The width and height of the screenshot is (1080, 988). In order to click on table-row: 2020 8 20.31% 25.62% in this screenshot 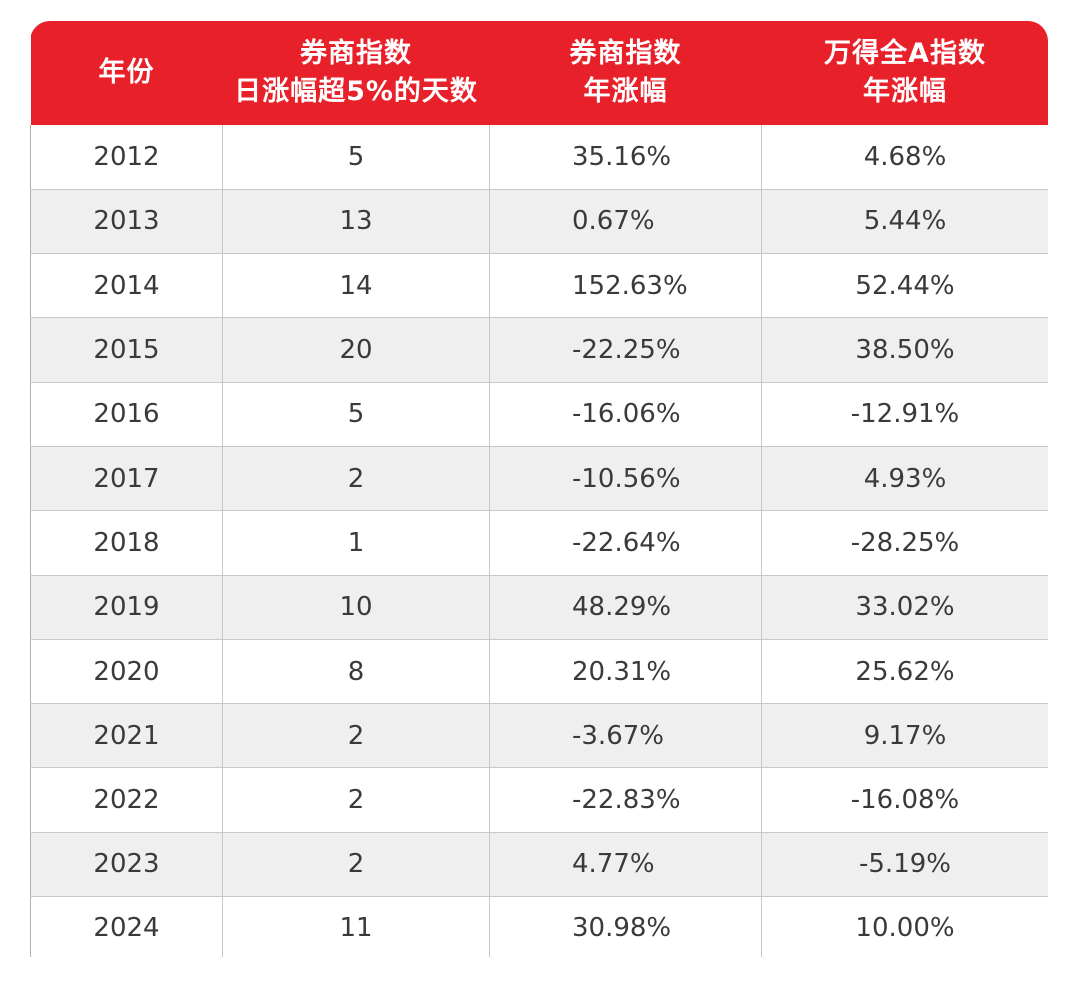, I will do `click(539, 671)`.